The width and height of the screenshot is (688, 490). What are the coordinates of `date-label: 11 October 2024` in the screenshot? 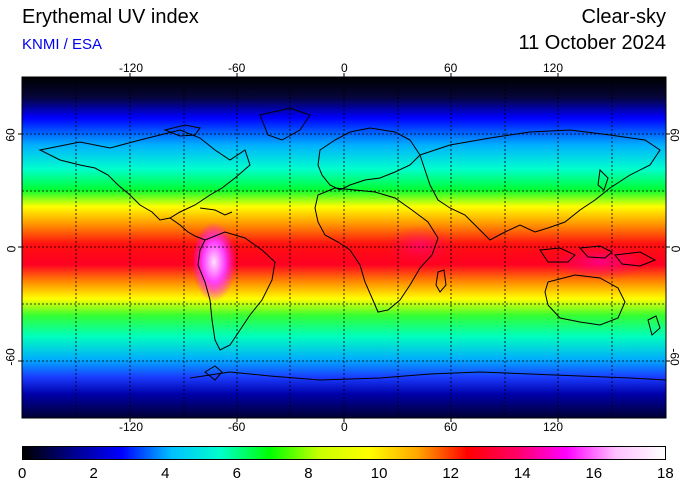 It's located at (592, 43).